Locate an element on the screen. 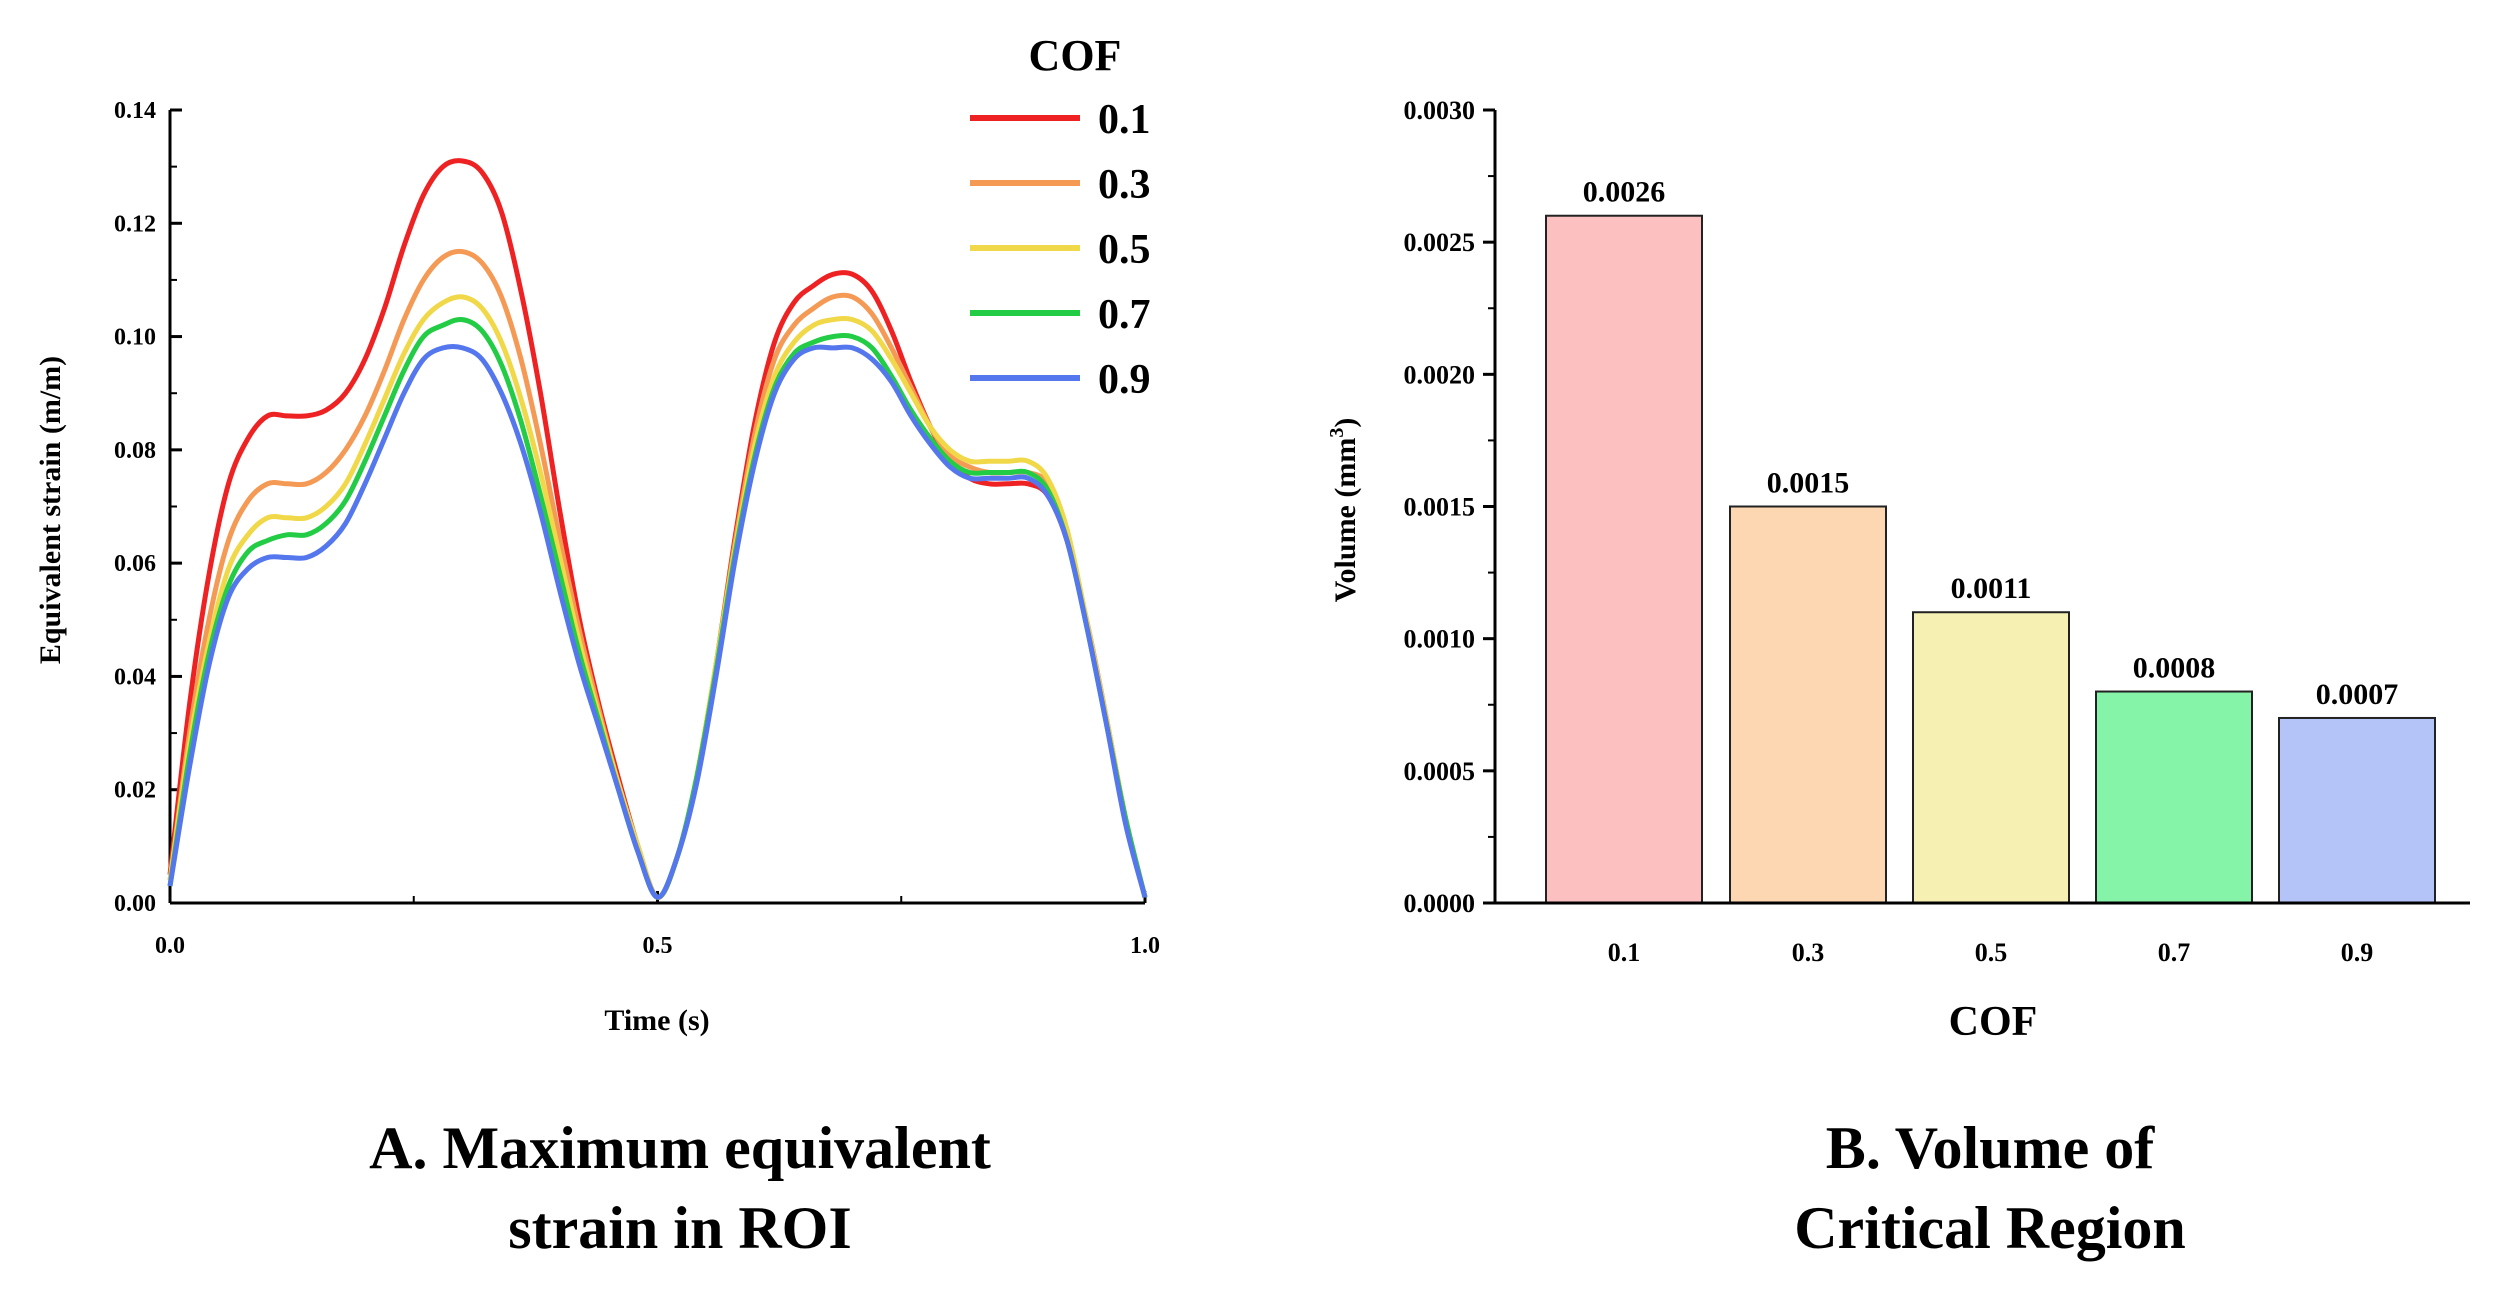 The image size is (2510, 1291). bar-cof-0.3 is located at coordinates (1808, 704).